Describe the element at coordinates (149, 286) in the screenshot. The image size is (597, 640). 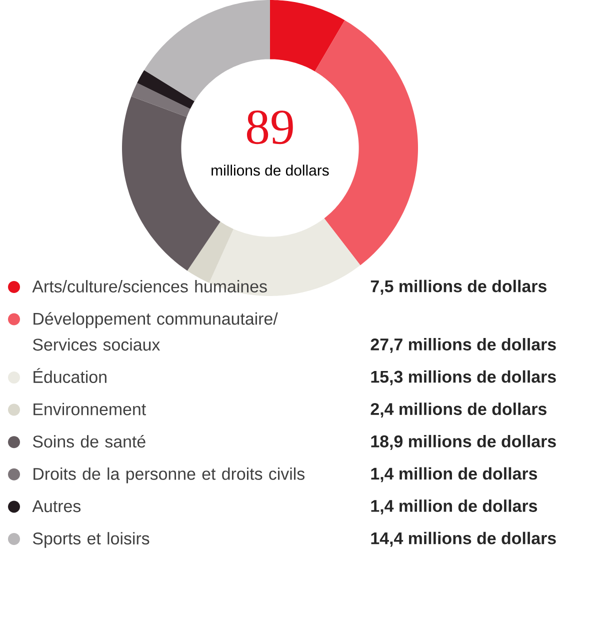
I see `legend-label: Arts/culture/sciences humaines` at that location.